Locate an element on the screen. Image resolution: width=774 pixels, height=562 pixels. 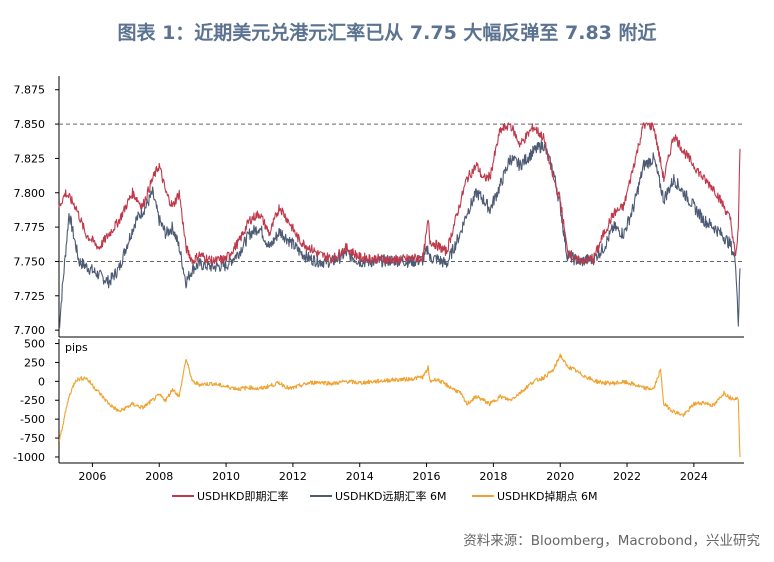
top-y-tick-label: 7.875 is located at coordinates (30, 90).